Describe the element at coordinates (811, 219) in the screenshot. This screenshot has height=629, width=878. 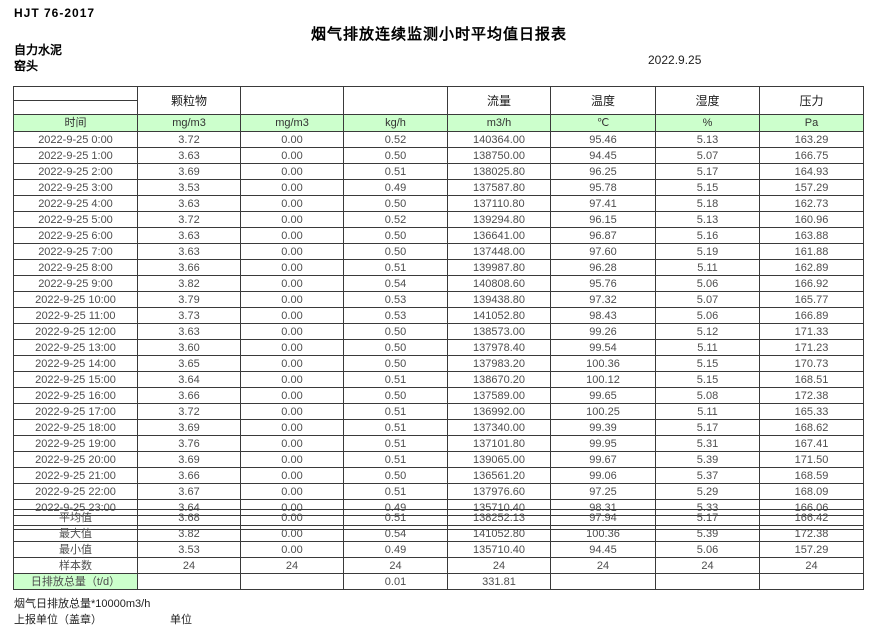
I see `cell-value: 160.96` at that location.